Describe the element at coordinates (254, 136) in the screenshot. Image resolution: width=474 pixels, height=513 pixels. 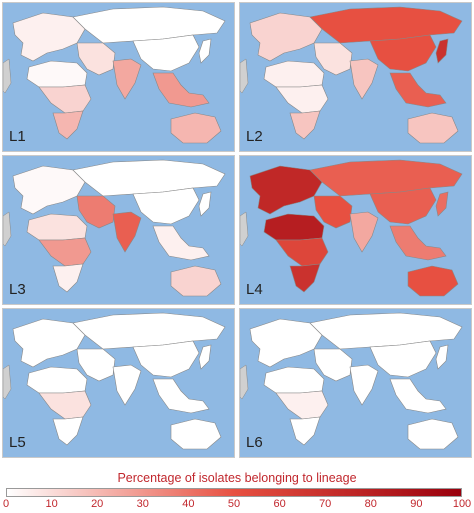
I see `panel-label-l2: L2` at that location.